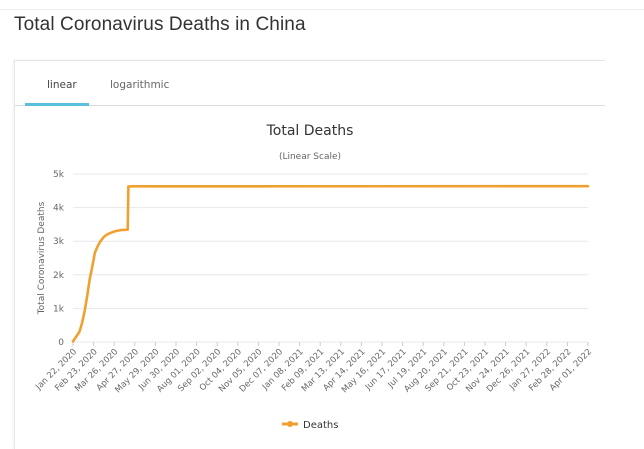 This screenshot has height=449, width=644. What do you see at coordinates (140, 85) in the screenshot?
I see `tab-logarithmic: logarithmic` at bounding box center [140, 85].